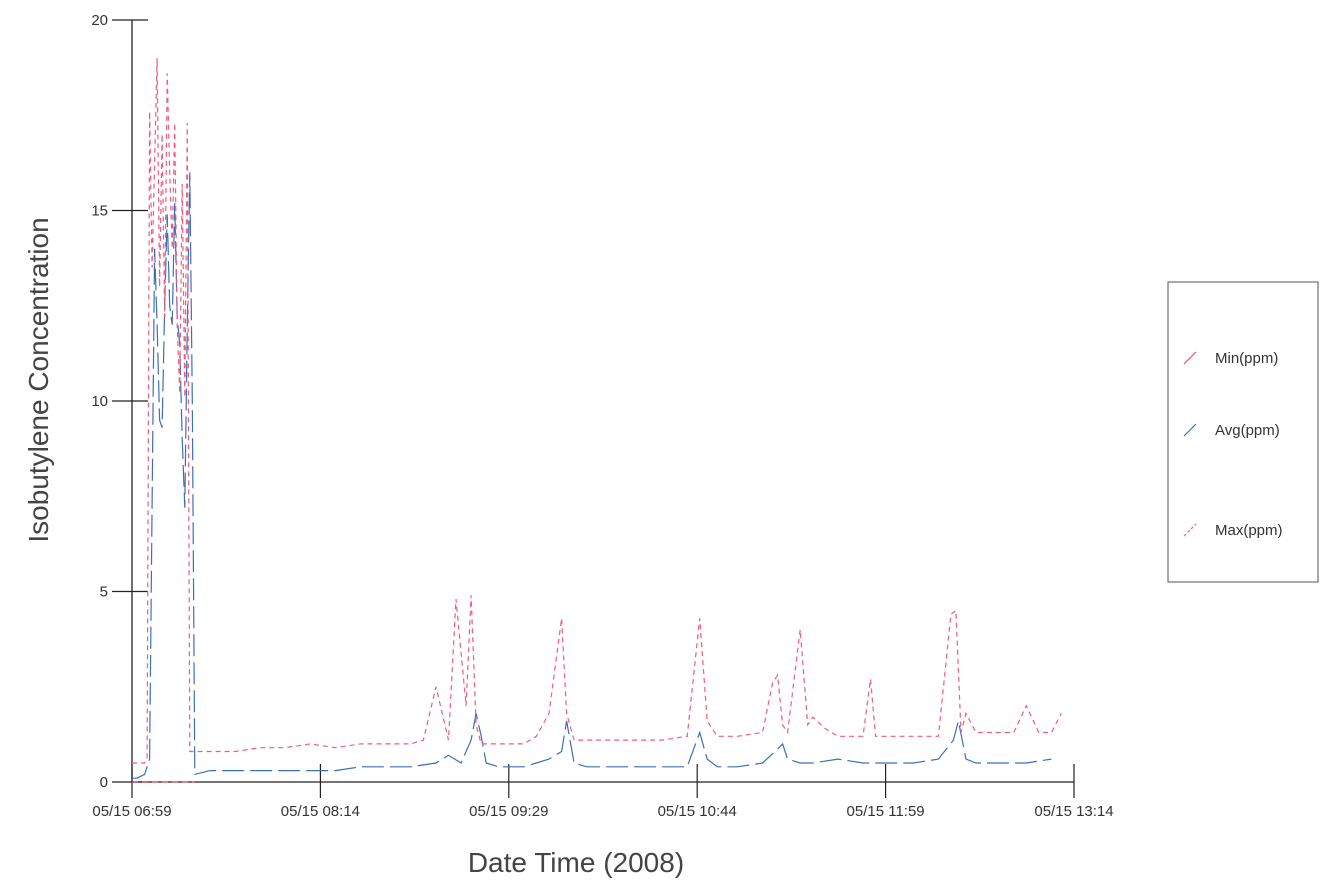 This screenshot has height=888, width=1323. Describe the element at coordinates (99, 20) in the screenshot. I see `y-tick-label: 20` at that location.